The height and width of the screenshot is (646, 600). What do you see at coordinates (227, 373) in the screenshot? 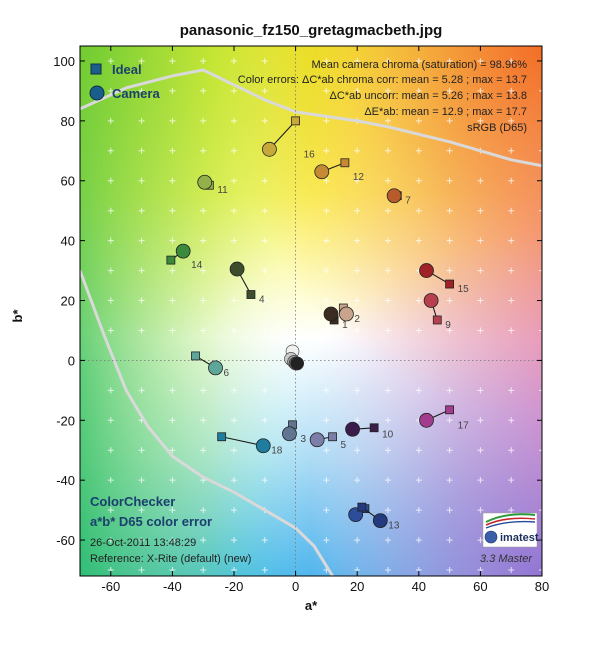
I see `patch-label: 6` at bounding box center [227, 373].